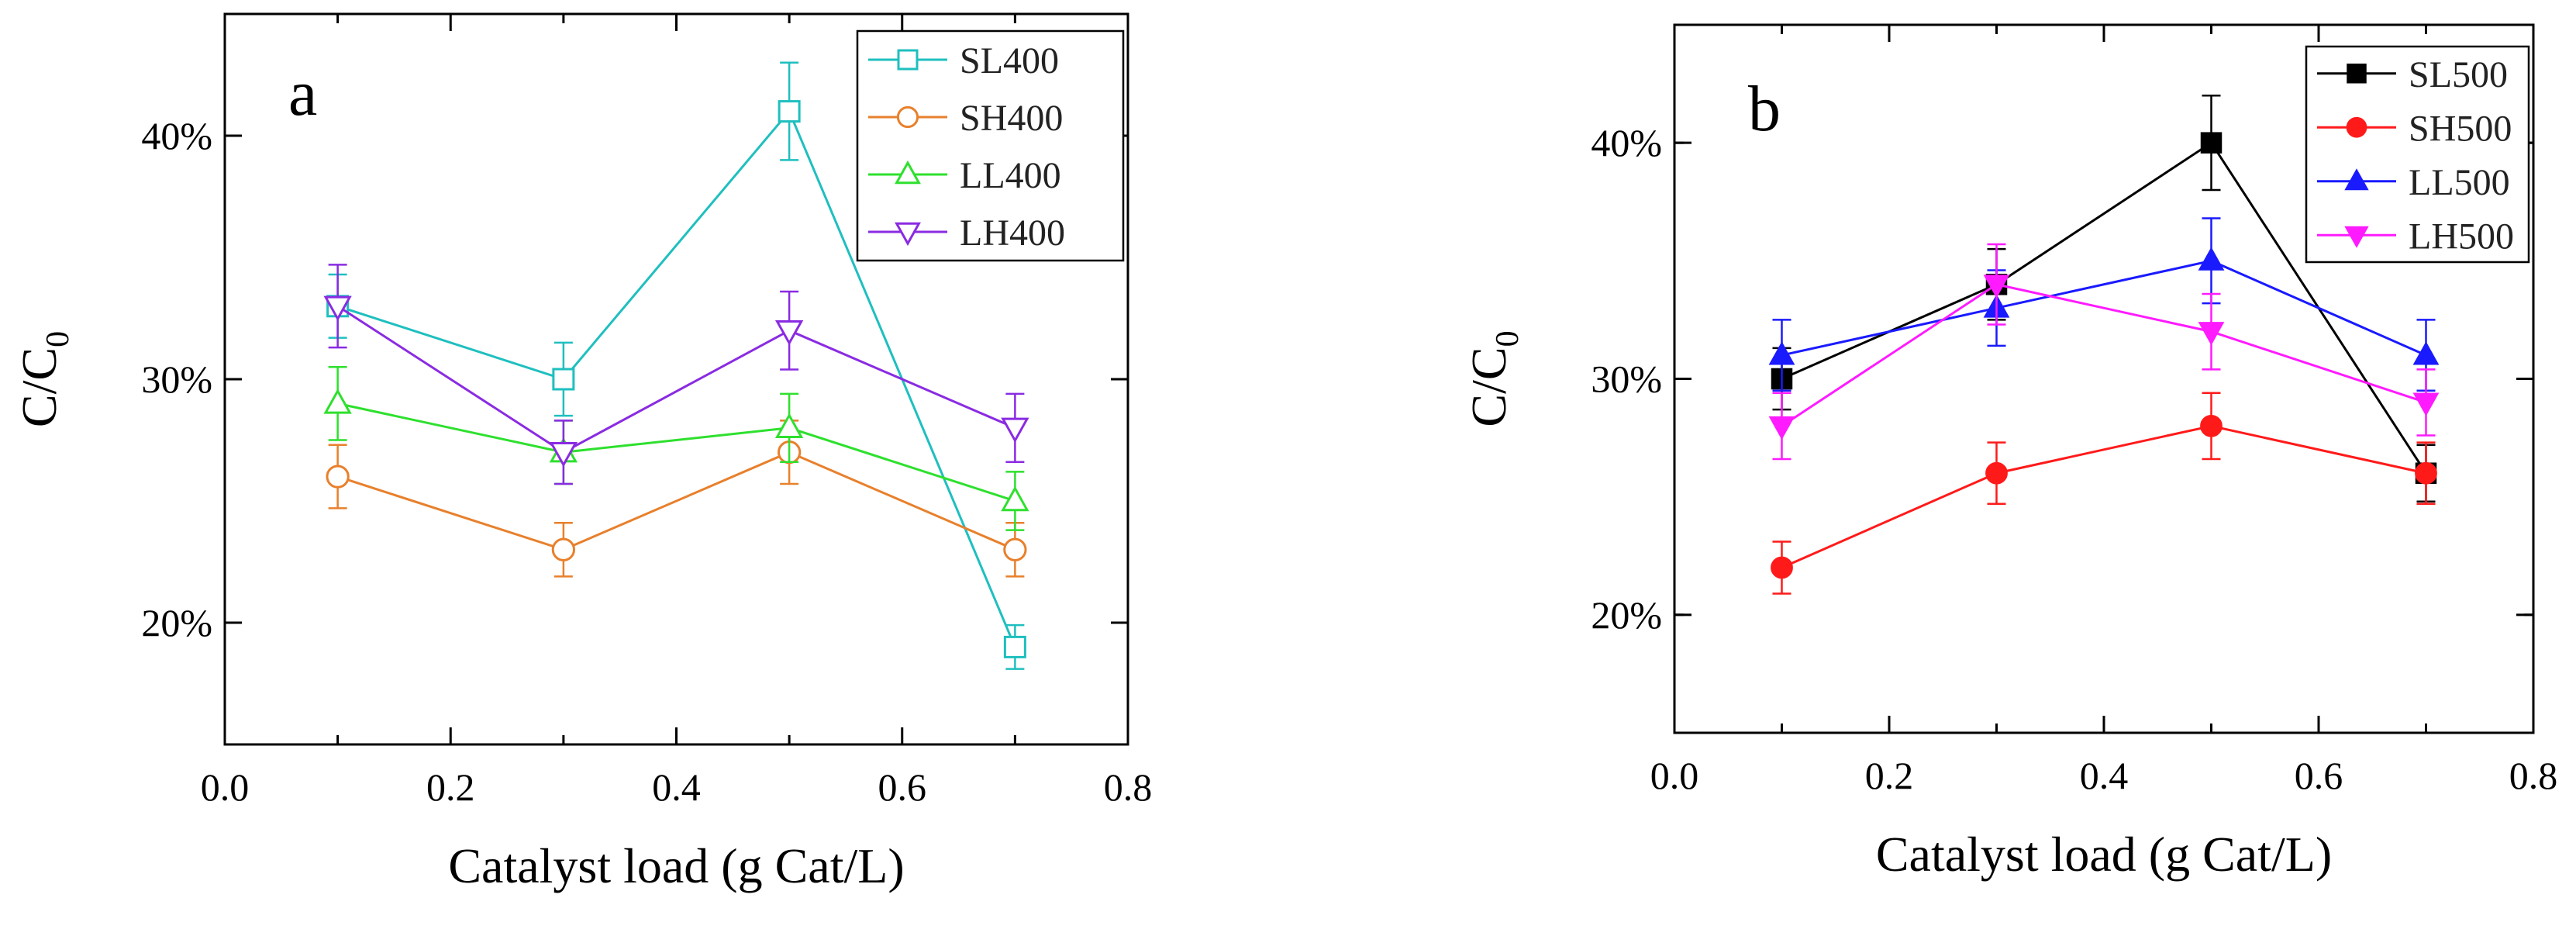 The height and width of the screenshot is (929, 2576). I want to click on legend: SL500 SH500 LL500 LH500, so click(2417, 154).